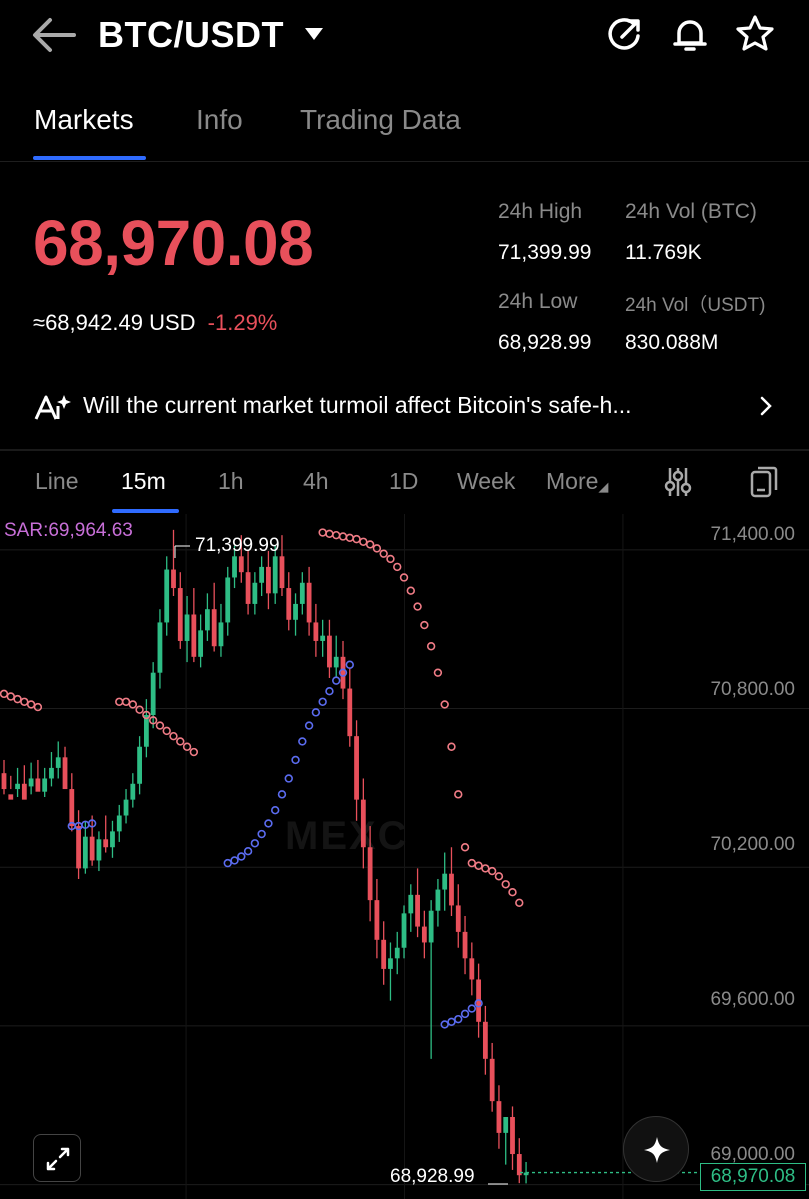 Image resolution: width=809 pixels, height=1199 pixels. I want to click on tf-4h: 4h, so click(316, 481).